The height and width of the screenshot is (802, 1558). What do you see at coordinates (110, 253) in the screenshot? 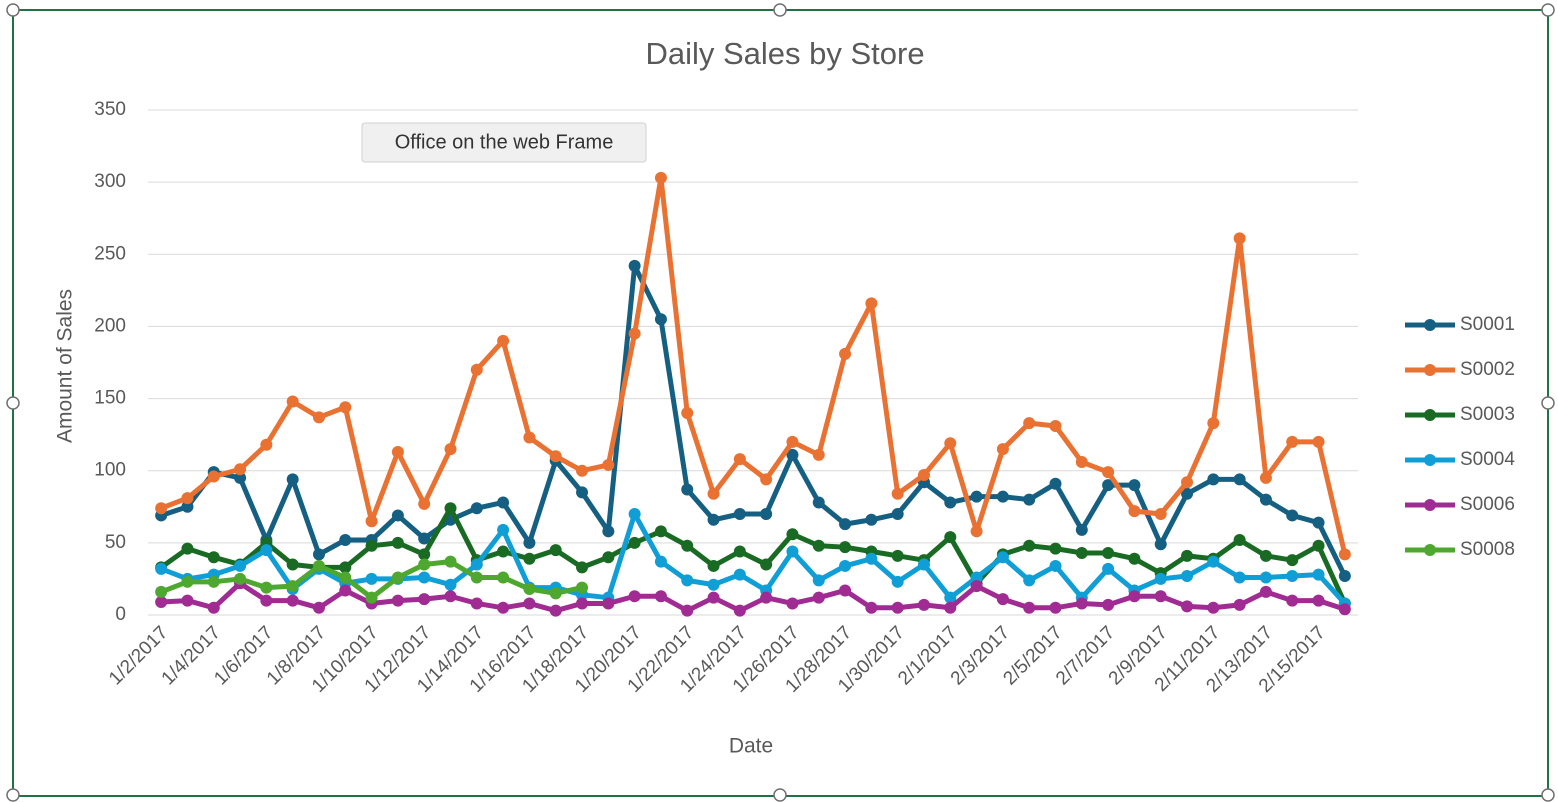
I see `y-tick-label: 250` at bounding box center [110, 253].